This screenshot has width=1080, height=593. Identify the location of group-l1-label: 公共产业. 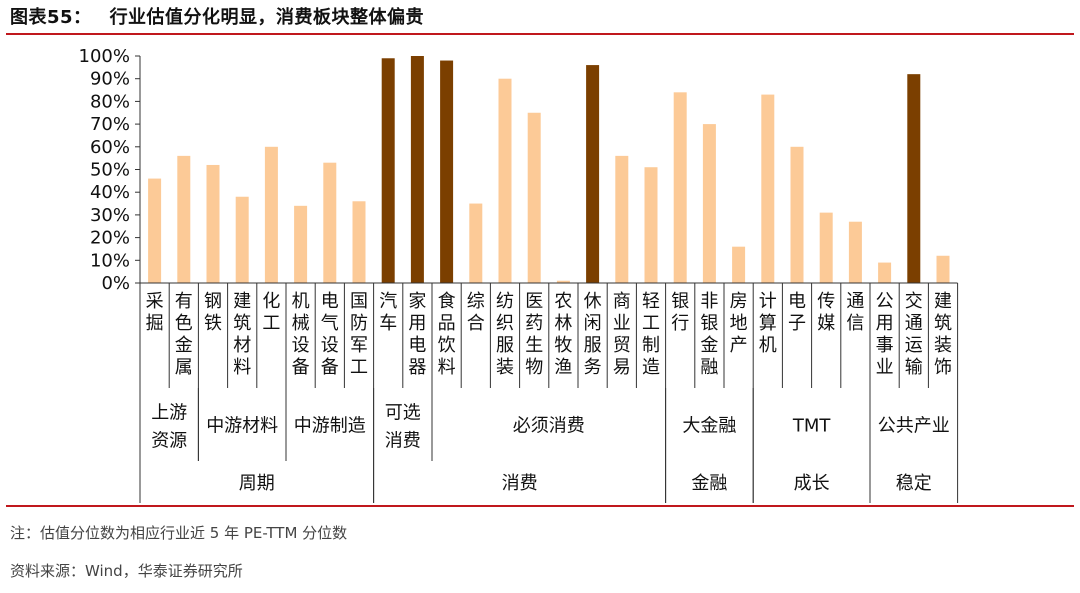
(914, 426).